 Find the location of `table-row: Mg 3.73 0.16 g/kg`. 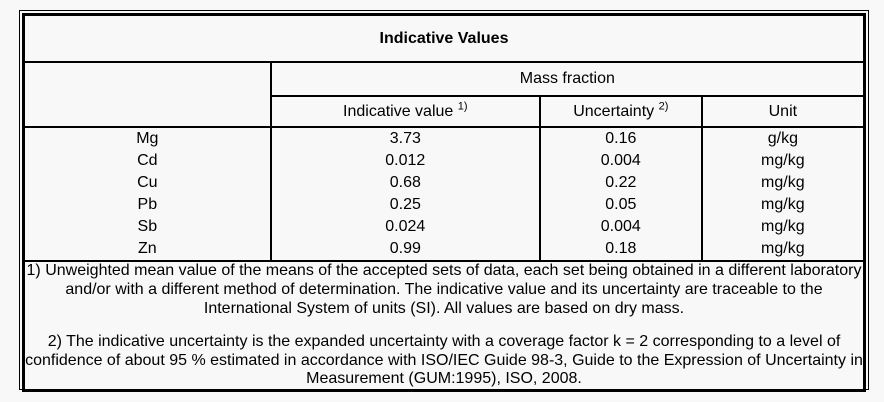

table-row: Mg 3.73 0.16 g/kg is located at coordinates (444, 138).